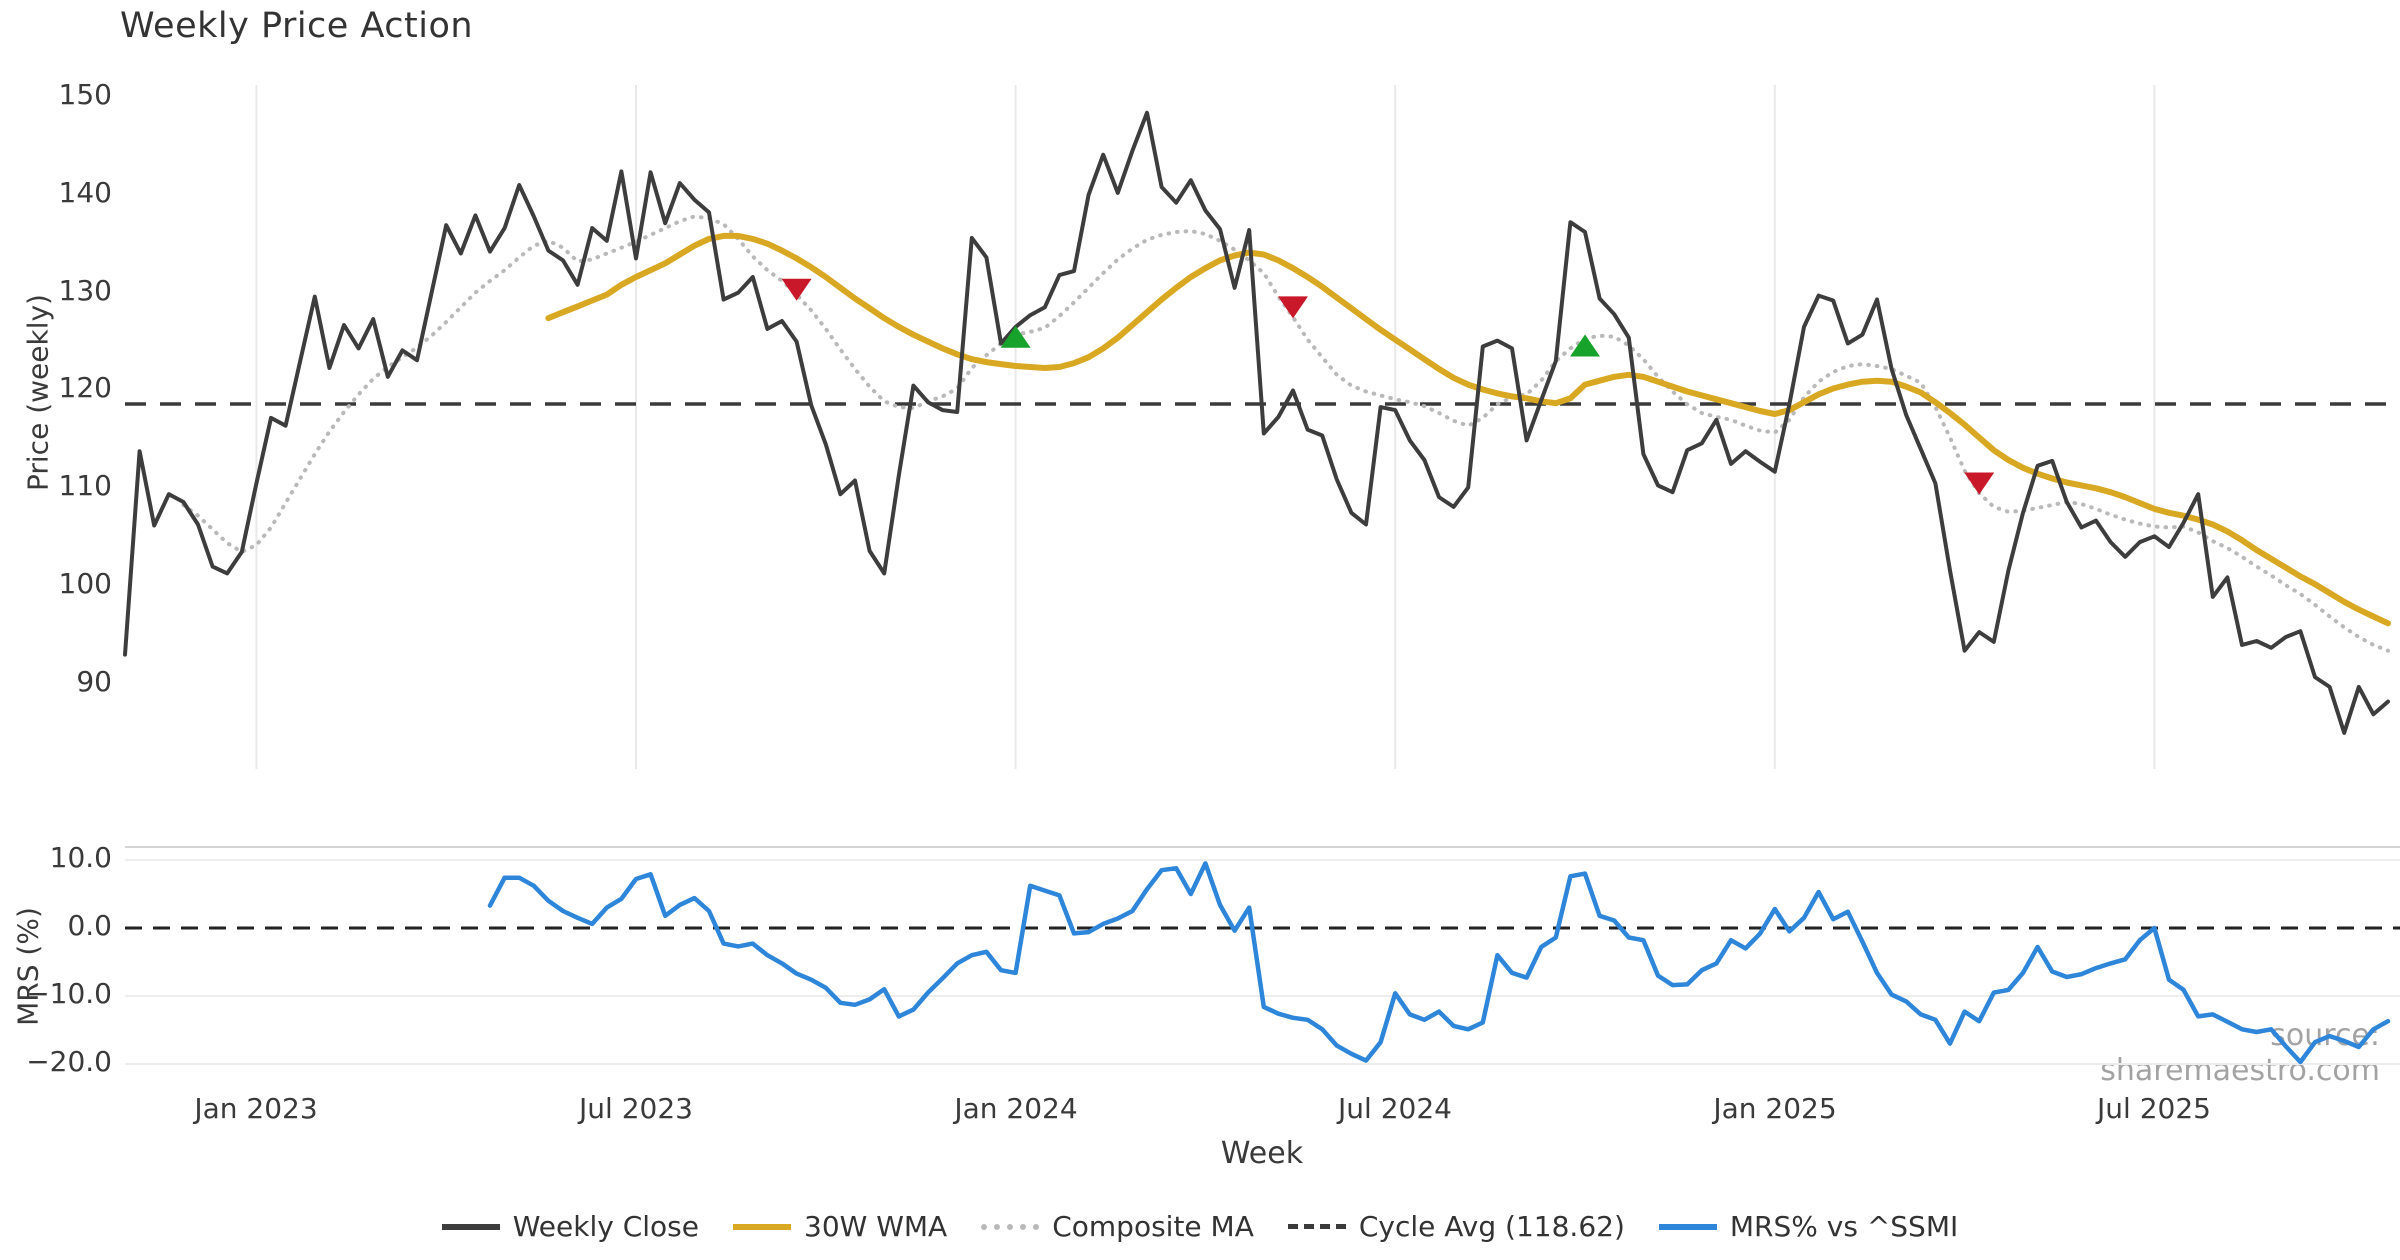 This screenshot has height=1260, width=2400. I want to click on source-watermark: source: sharemaestro.com, so click(2240, 1053).